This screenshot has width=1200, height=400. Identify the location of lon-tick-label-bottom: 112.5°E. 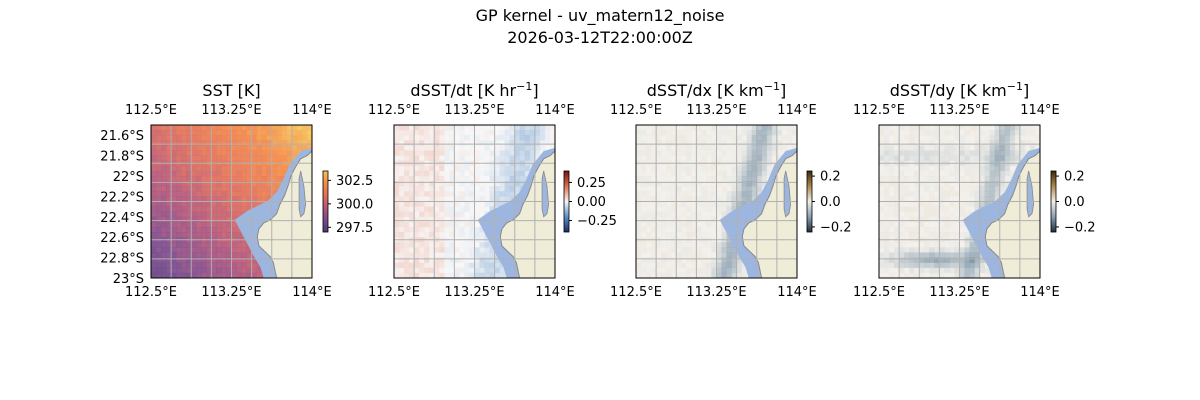
(636, 292).